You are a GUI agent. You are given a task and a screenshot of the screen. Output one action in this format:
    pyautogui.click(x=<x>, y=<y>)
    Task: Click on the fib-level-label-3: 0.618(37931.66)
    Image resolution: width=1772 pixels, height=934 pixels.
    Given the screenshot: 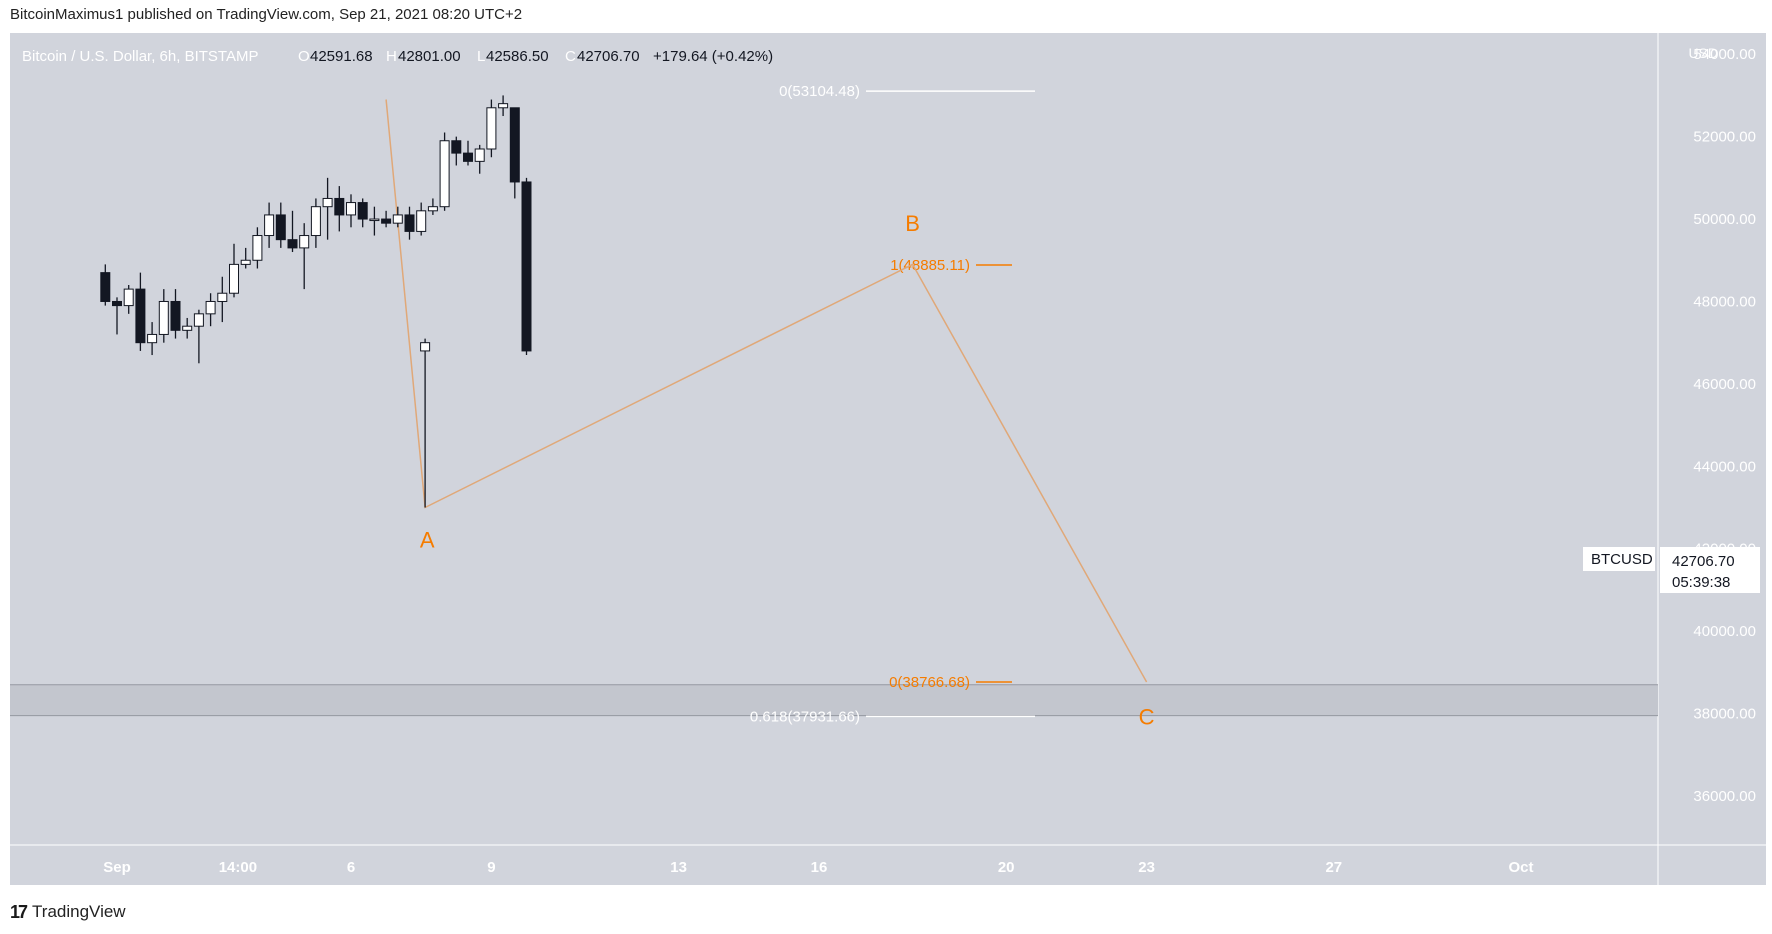 What is the action you would take?
    pyautogui.click(x=805, y=716)
    